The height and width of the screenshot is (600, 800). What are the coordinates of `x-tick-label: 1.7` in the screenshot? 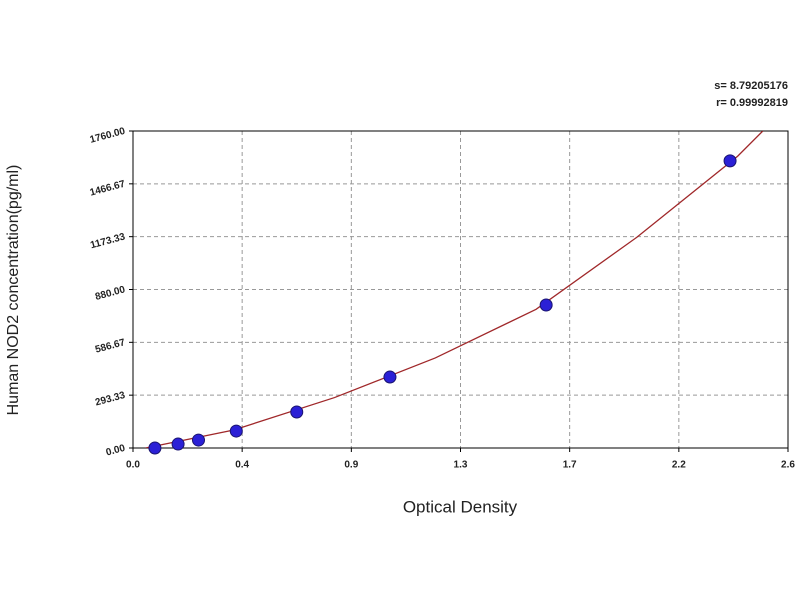 It's located at (570, 465).